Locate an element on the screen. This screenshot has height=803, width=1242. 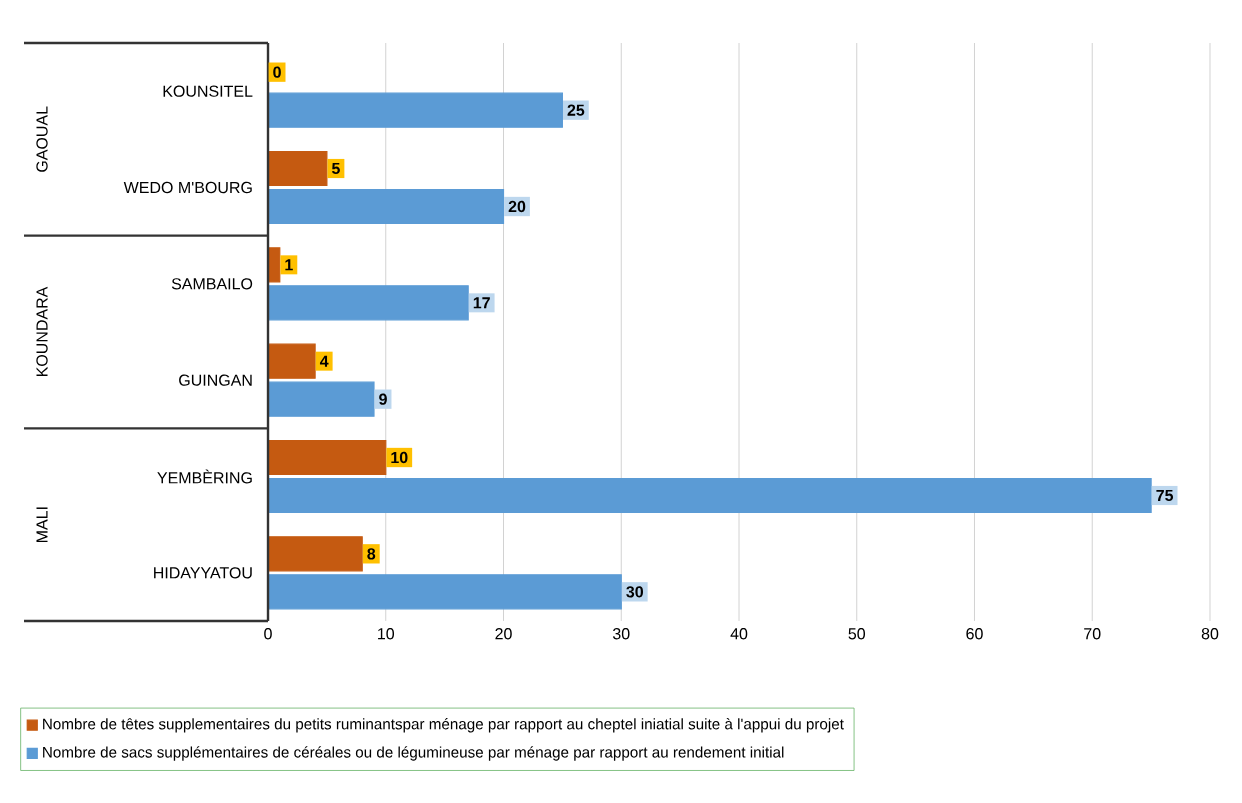
x-tick-label: 50 is located at coordinates (857, 634).